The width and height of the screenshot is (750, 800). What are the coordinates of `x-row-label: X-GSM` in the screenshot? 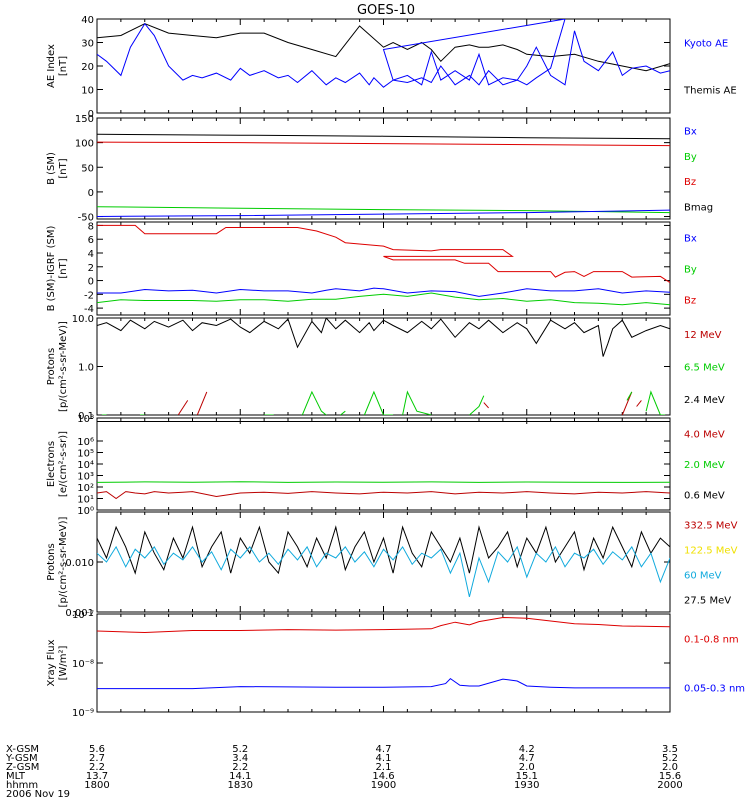 It's located at (22, 749).